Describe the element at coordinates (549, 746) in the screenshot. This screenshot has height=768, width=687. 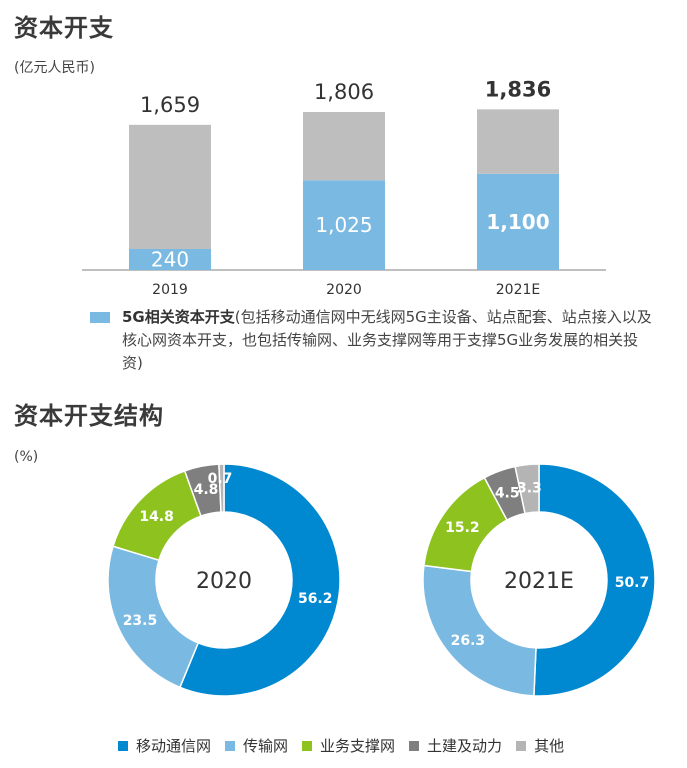
I see `donut-legend-label: 其他` at that location.